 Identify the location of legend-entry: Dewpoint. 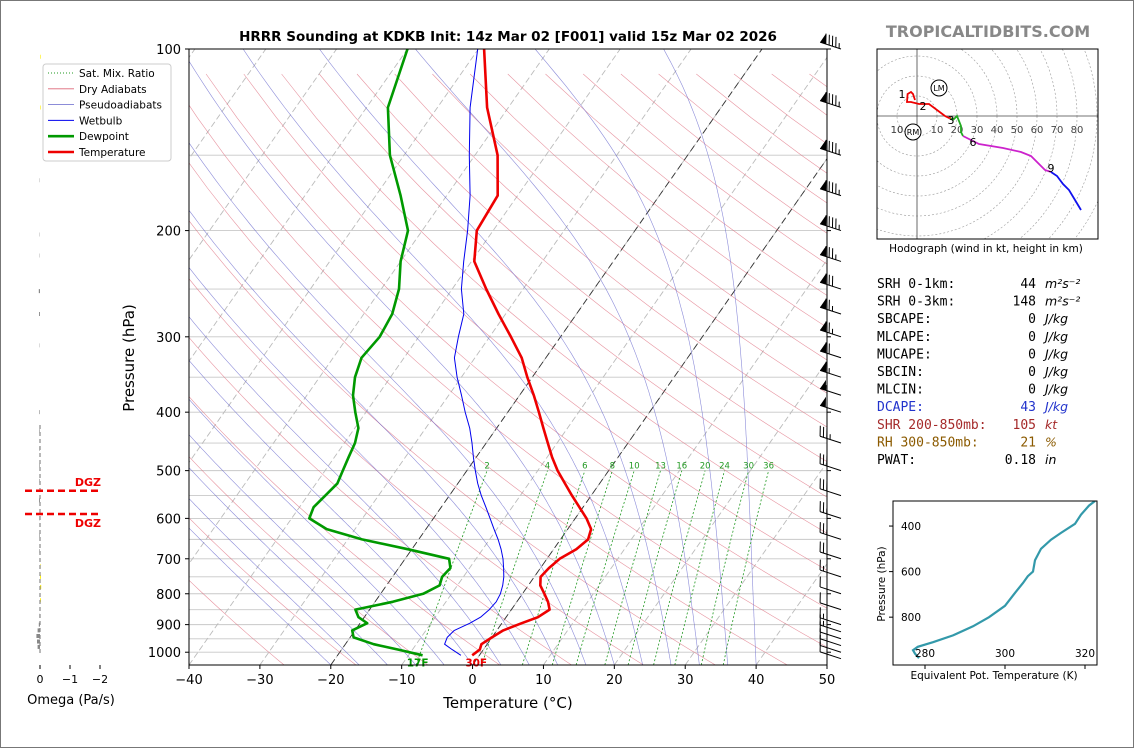
(104, 137).